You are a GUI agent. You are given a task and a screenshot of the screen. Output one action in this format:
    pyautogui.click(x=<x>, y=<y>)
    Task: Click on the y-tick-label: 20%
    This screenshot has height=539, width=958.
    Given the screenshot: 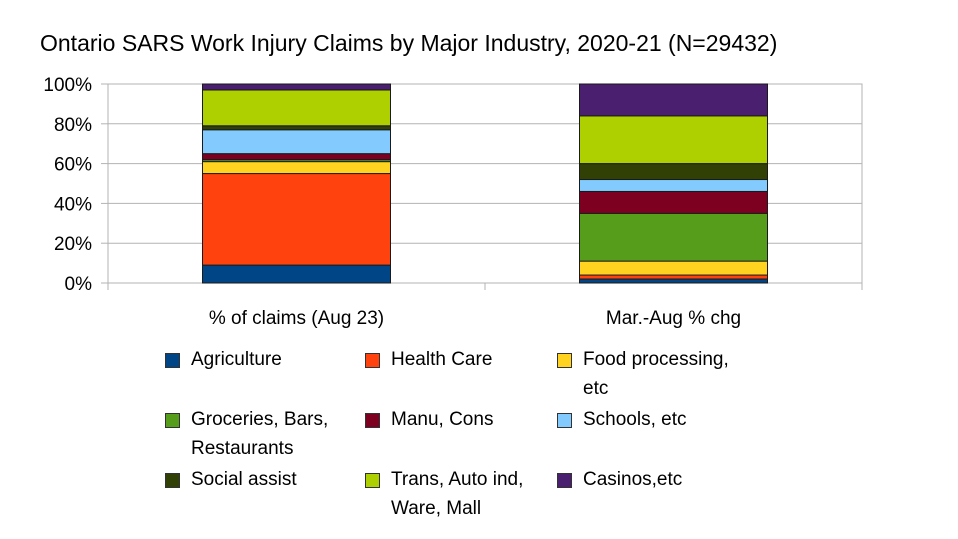 What is the action you would take?
    pyautogui.click(x=73, y=244)
    